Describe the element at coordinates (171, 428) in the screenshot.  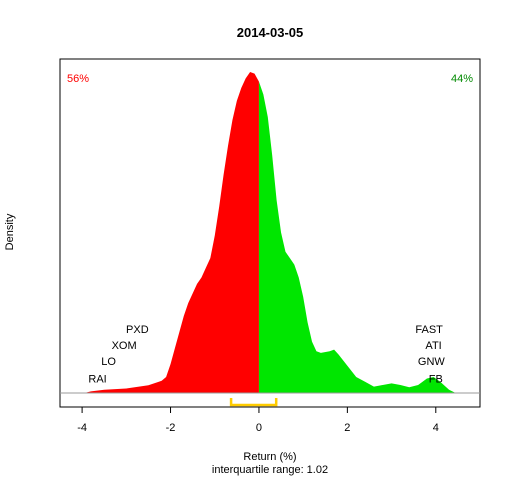
I see `x-tick-label: -2` at that location.